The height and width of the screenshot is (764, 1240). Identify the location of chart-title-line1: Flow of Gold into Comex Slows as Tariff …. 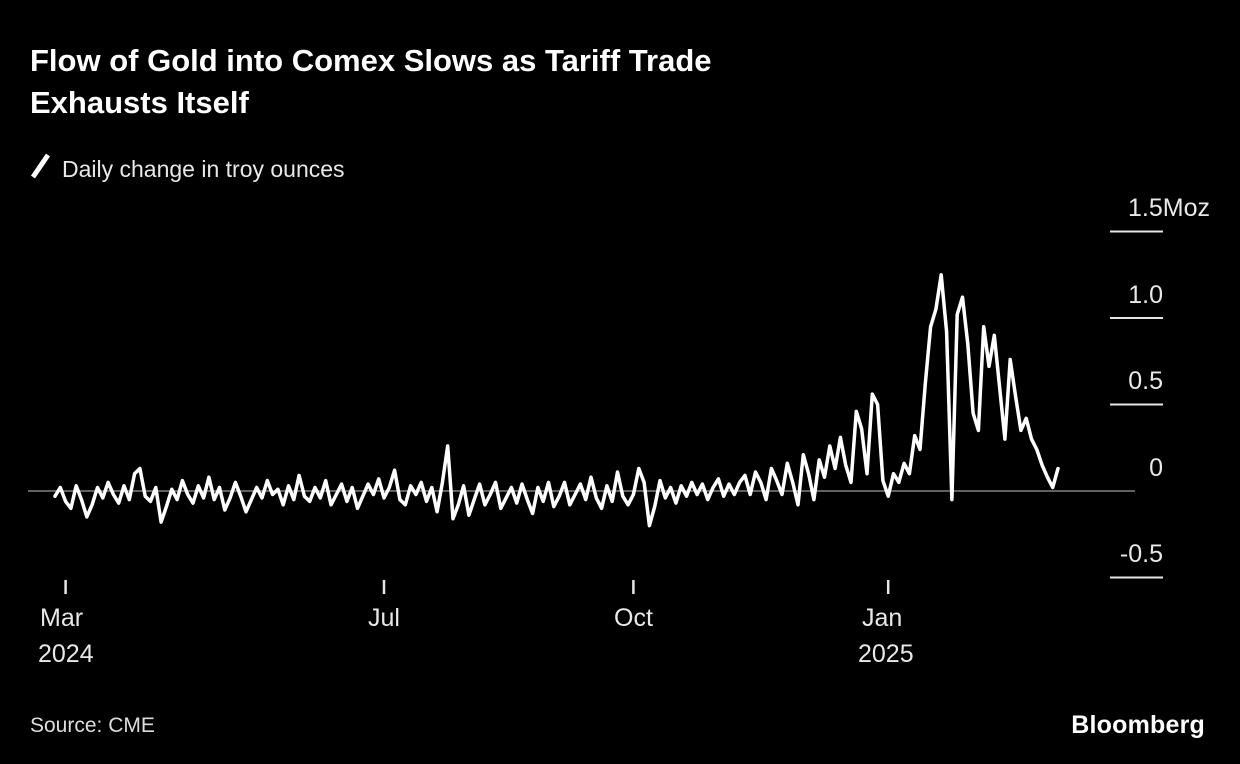
(371, 60).